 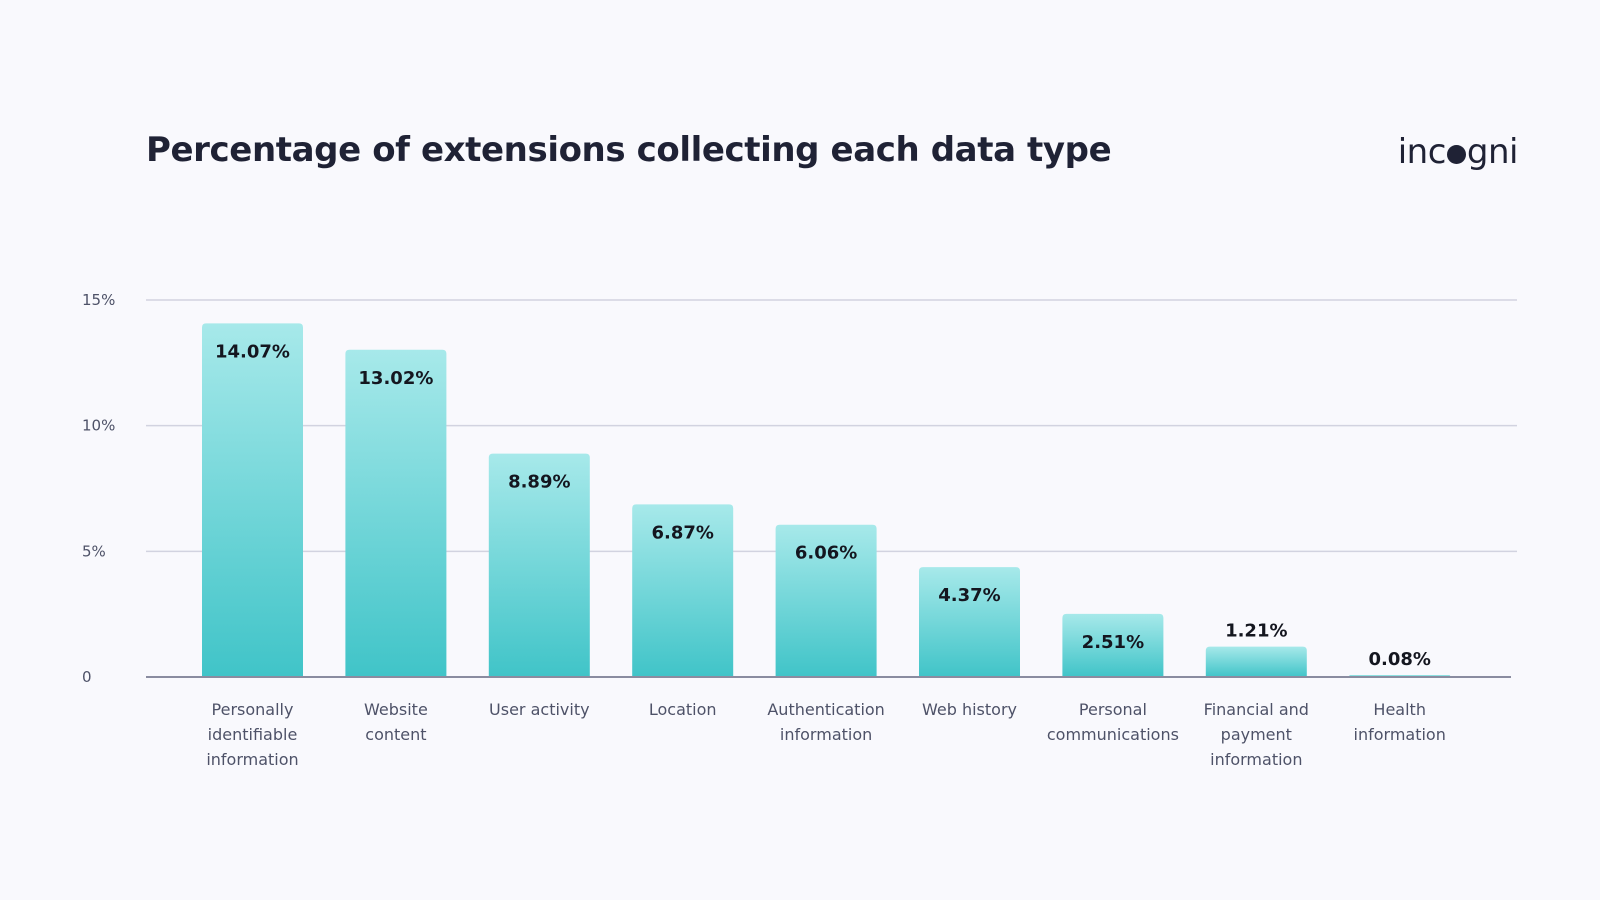 I want to click on logo-dot-icon, so click(x=1456, y=154).